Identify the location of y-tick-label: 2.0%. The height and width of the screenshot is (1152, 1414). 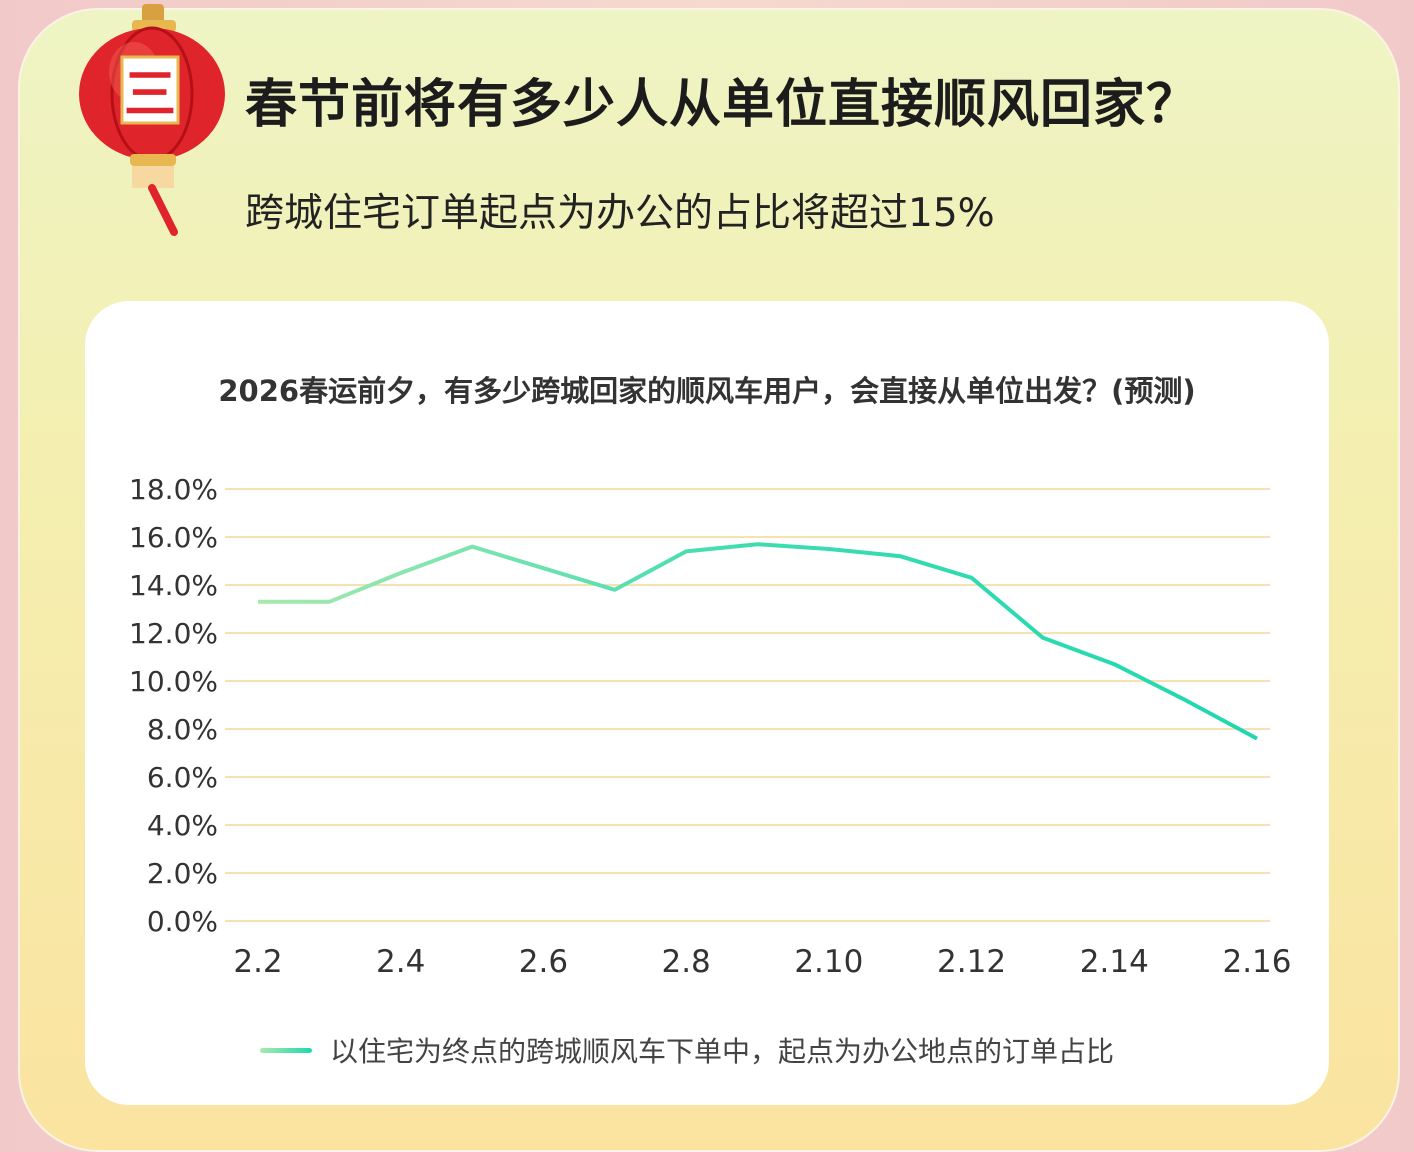
(182, 873).